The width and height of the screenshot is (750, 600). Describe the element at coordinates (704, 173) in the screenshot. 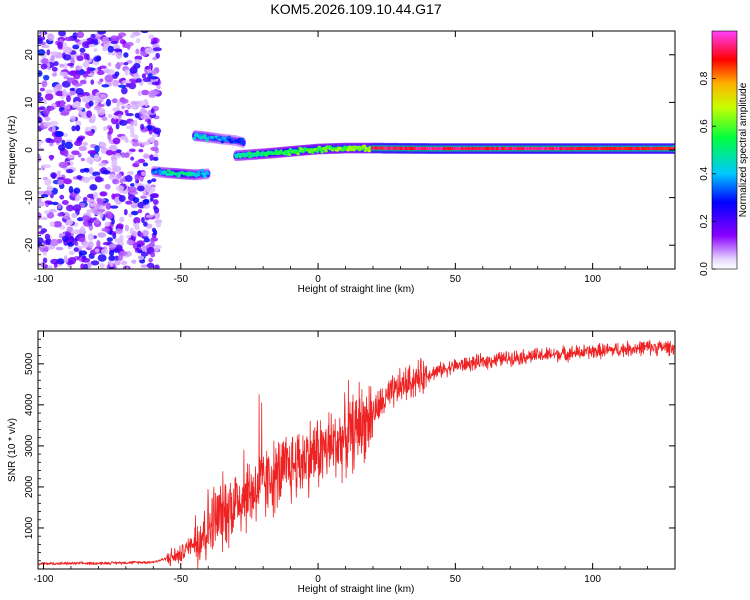

I see `colorbar-tick-label: 0.4` at that location.